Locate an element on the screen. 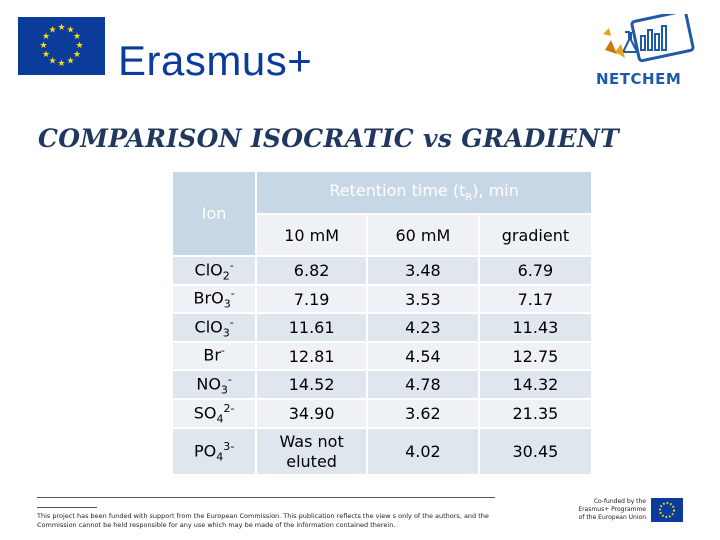  value-60mm: 3.62 is located at coordinates (423, 414).